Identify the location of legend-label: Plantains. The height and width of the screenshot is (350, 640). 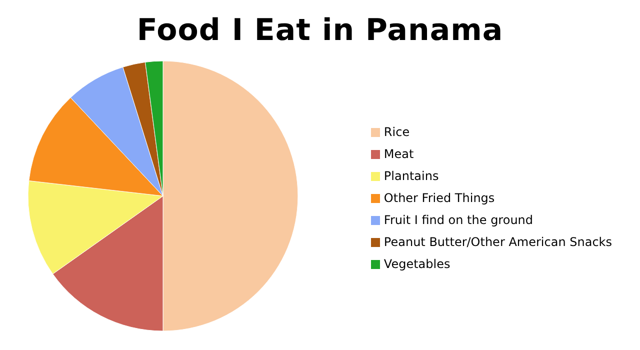
(411, 176).